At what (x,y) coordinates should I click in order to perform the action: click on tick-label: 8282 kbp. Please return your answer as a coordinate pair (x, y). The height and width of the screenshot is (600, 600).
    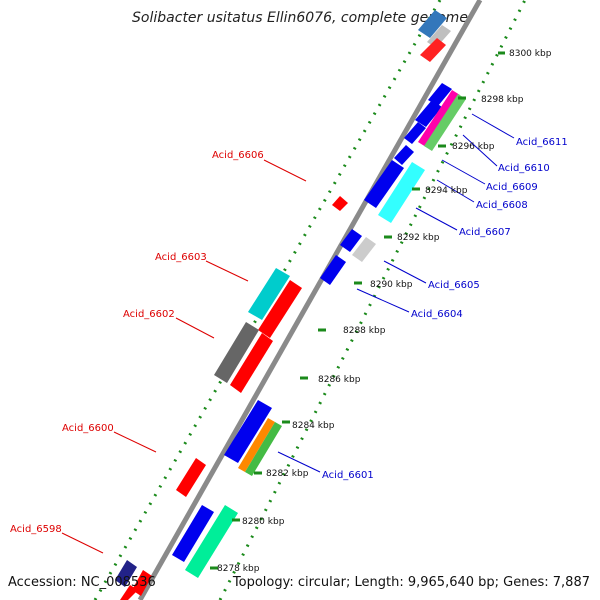
    Looking at the image, I should click on (287, 474).